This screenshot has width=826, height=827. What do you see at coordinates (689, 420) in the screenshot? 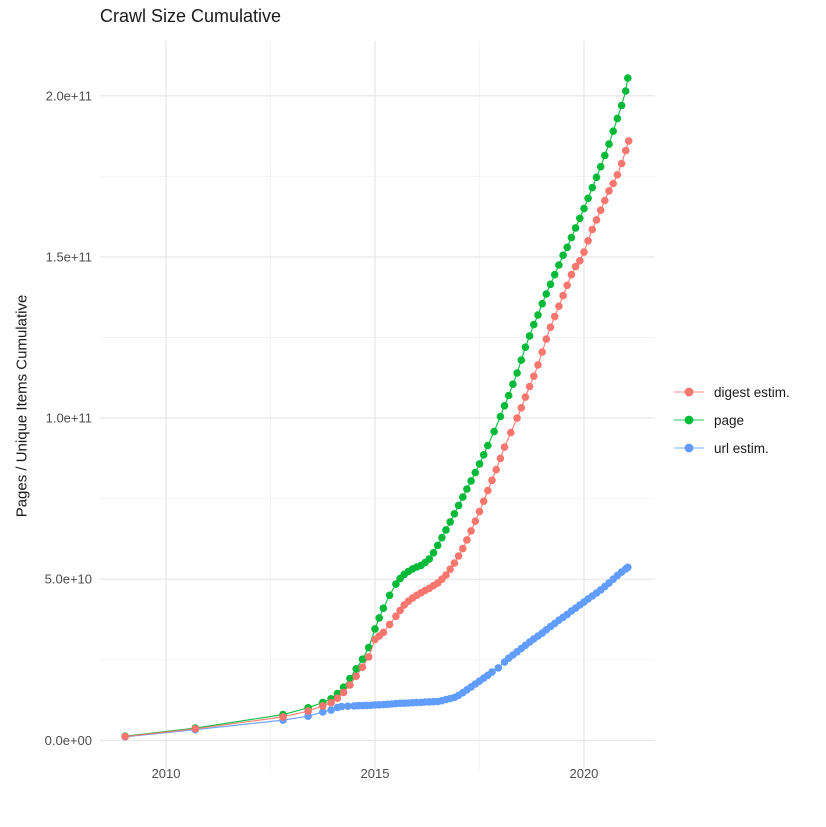
I see `legend-key-page-icon` at bounding box center [689, 420].